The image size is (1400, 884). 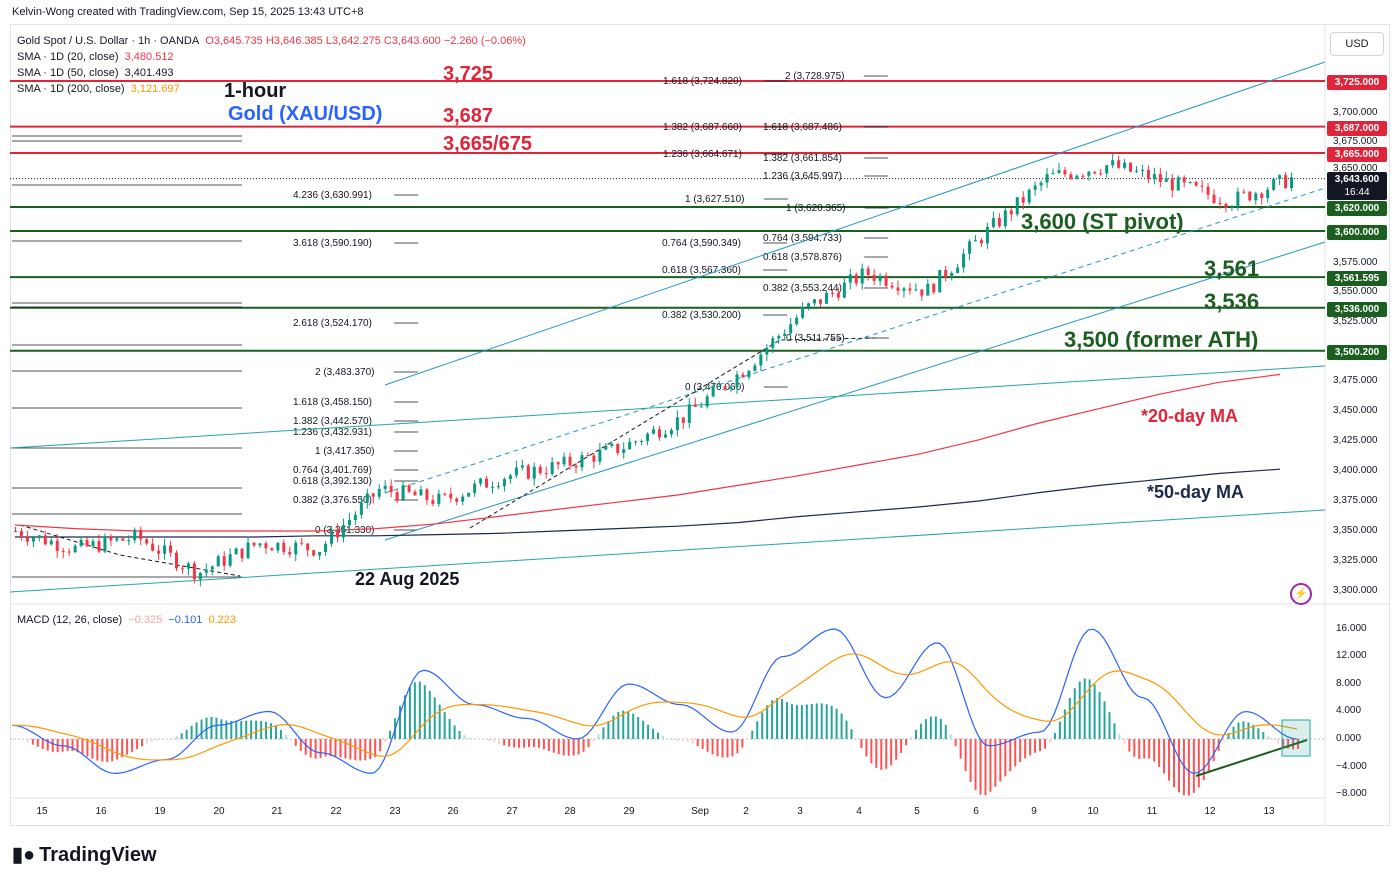 I want to click on price-tag-3620: 3,620.000, so click(x=1357, y=208).